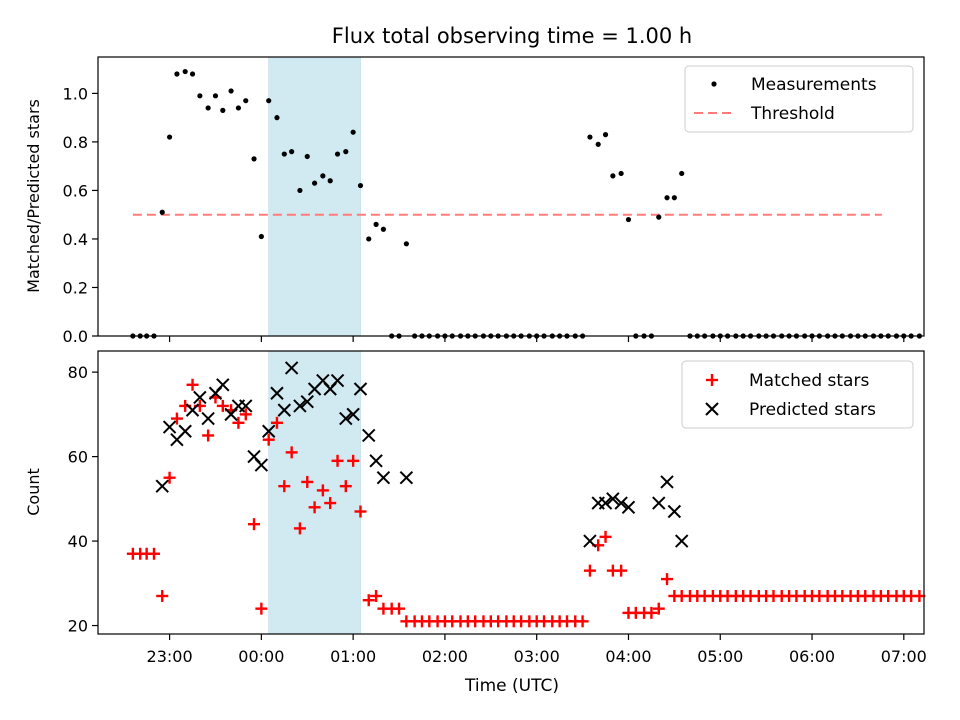  What do you see at coordinates (83, 499) in the screenshot?
I see `bottom-y-axis: 20 40 60 80` at bounding box center [83, 499].